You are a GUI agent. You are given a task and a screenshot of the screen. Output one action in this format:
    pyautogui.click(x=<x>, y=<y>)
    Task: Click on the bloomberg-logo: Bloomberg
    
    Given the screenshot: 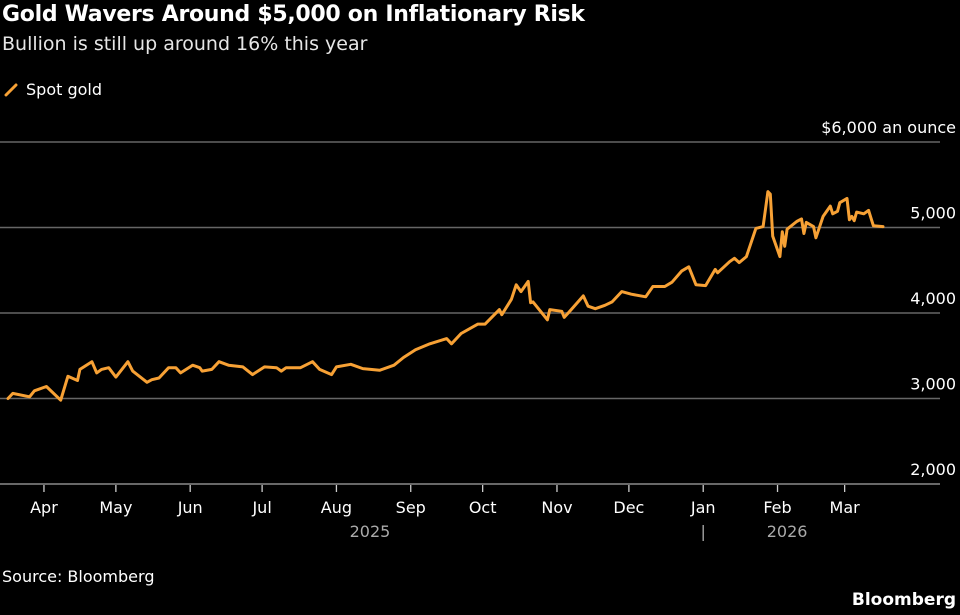 What is the action you would take?
    pyautogui.click(x=903, y=600)
    